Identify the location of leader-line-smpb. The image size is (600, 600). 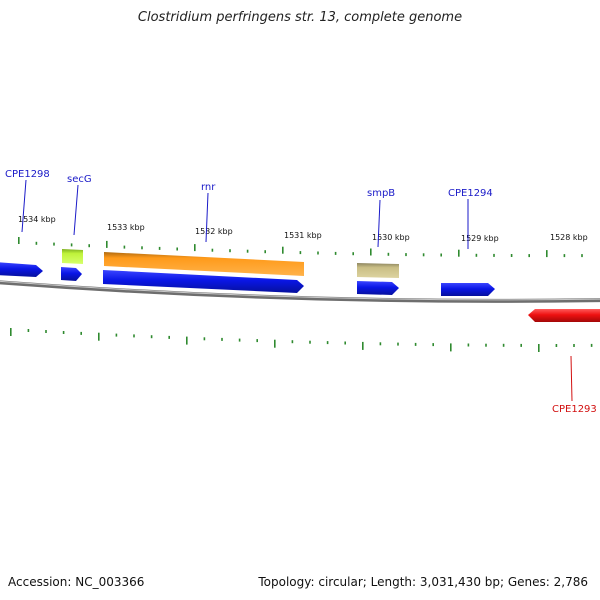
(379, 223).